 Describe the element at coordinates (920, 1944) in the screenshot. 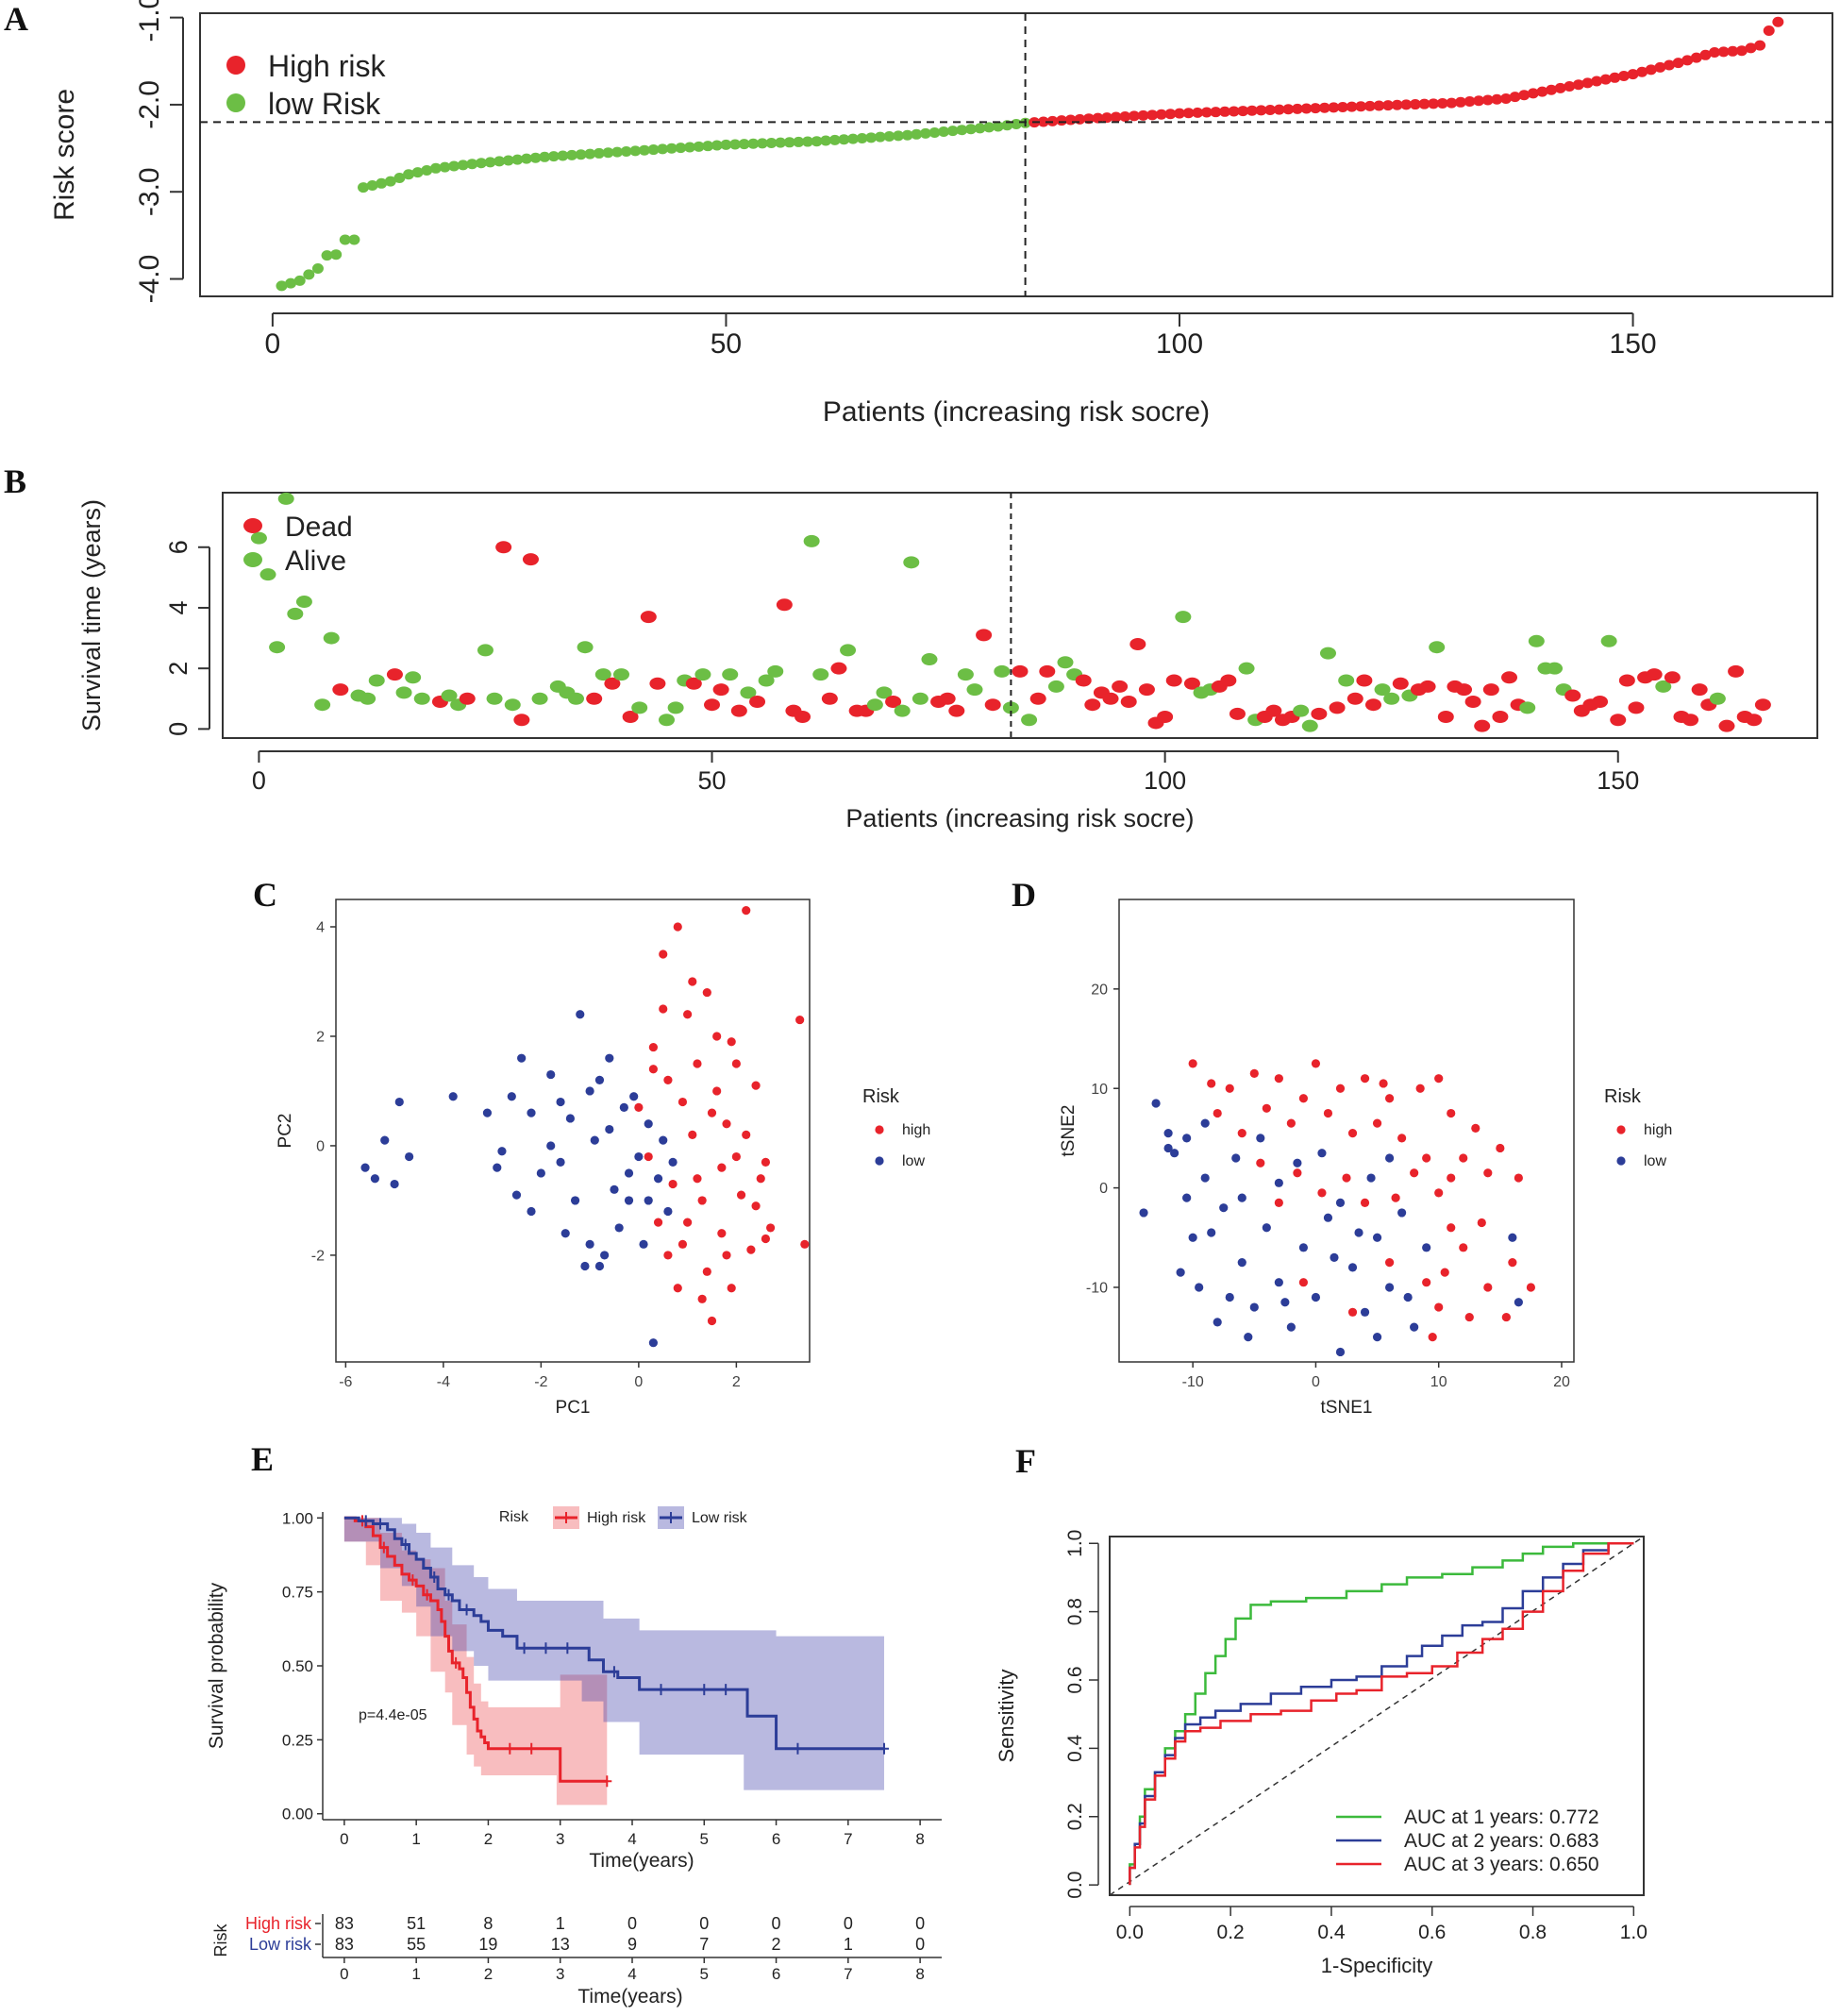

I see `risk-table-count: 0` at that location.